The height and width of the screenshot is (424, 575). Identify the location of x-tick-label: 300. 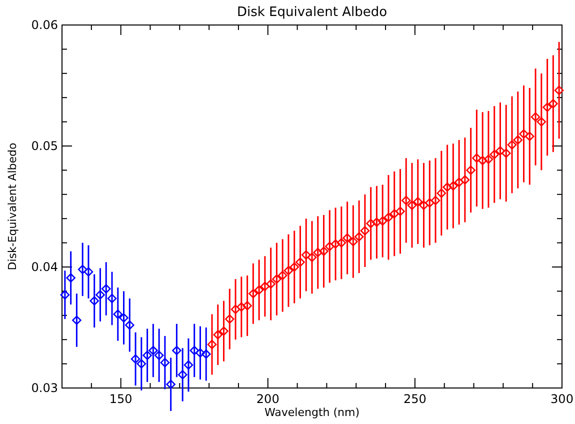
(562, 399).